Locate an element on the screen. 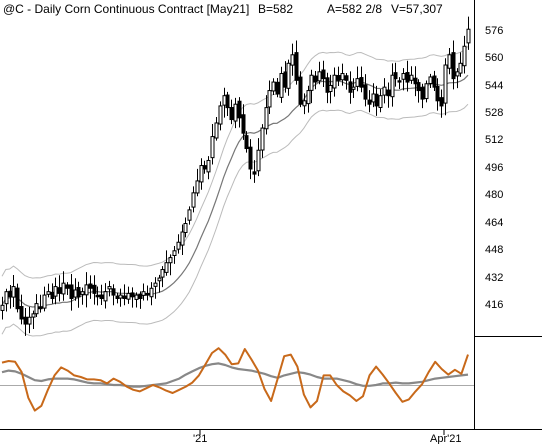  price-tick-496: 496 is located at coordinates (494, 168).